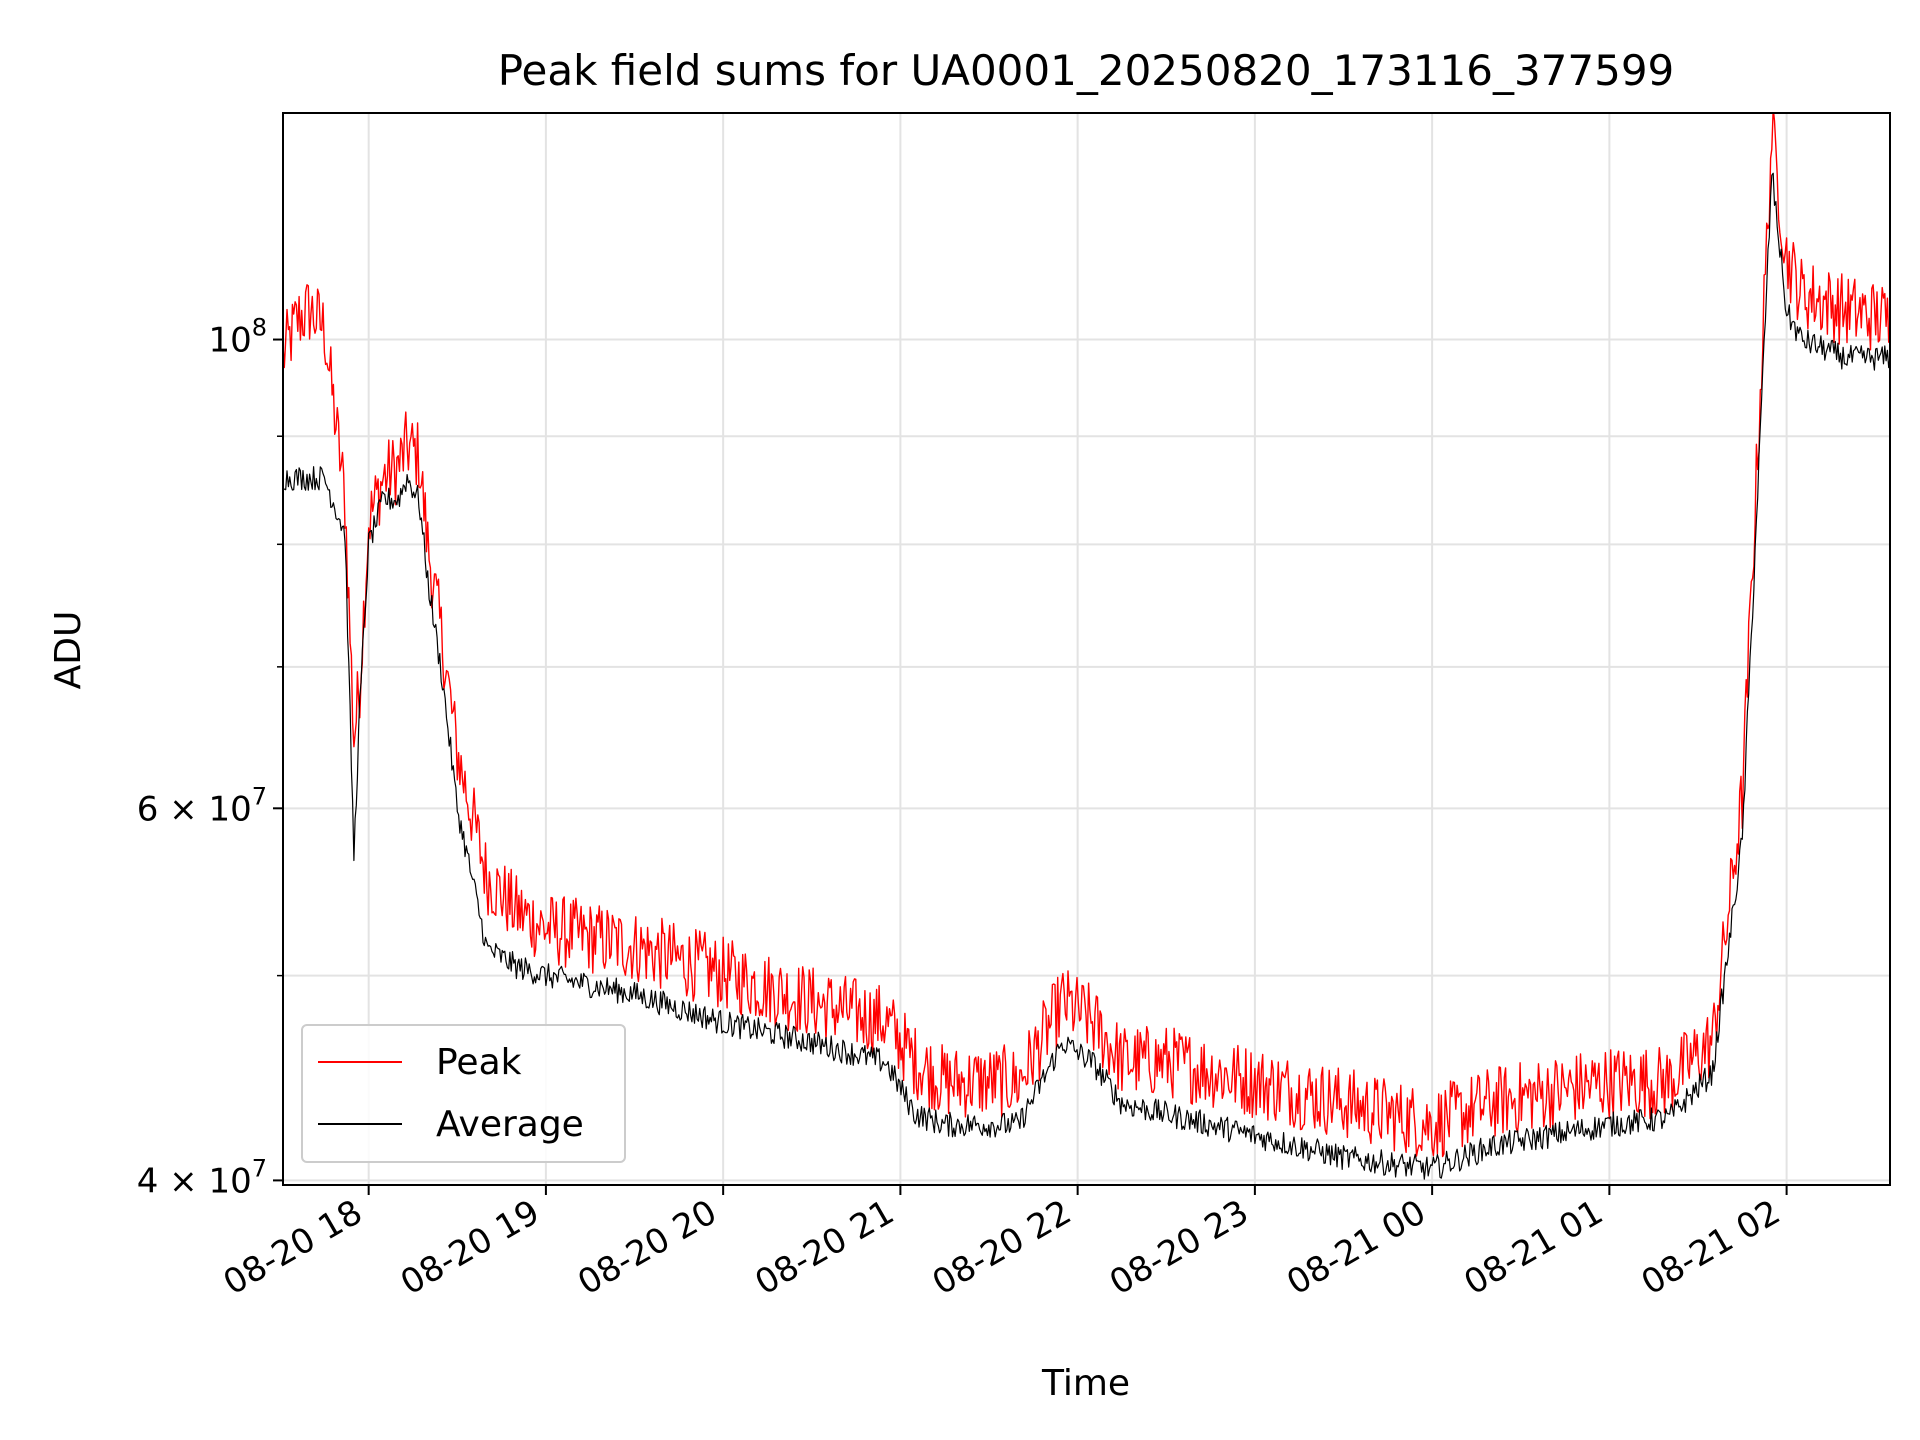 This screenshot has width=1920, height=1440. Describe the element at coordinates (237, 337) in the screenshot. I see `y-tick-label: 108` at that location.